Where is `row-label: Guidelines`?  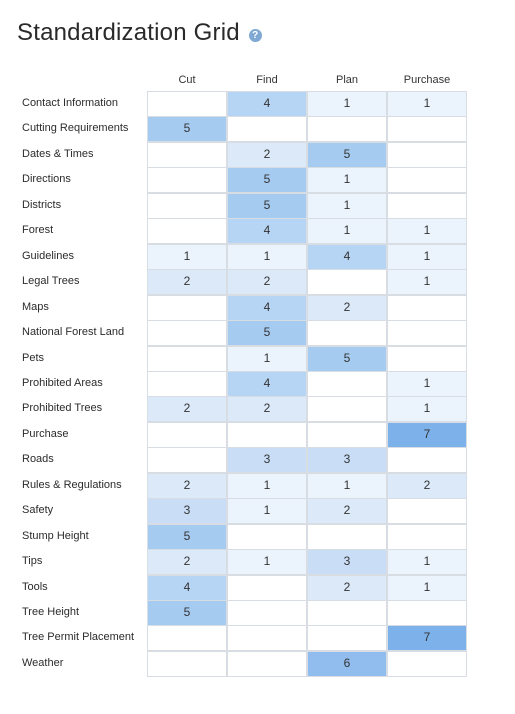 row-label: Guidelines is located at coordinates (48, 256).